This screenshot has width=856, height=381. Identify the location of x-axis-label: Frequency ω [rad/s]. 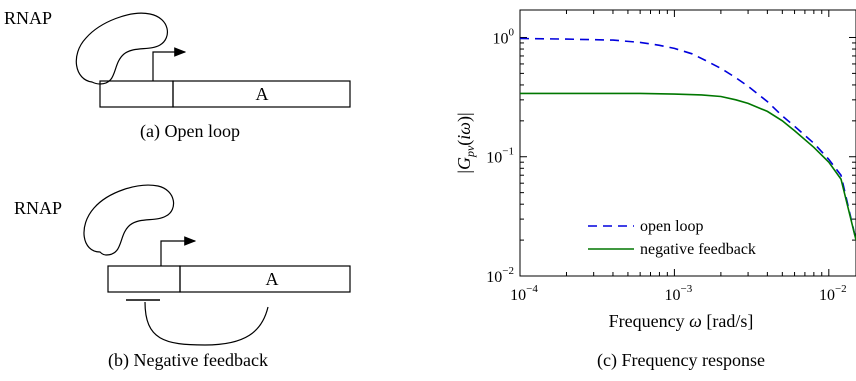
(681, 321).